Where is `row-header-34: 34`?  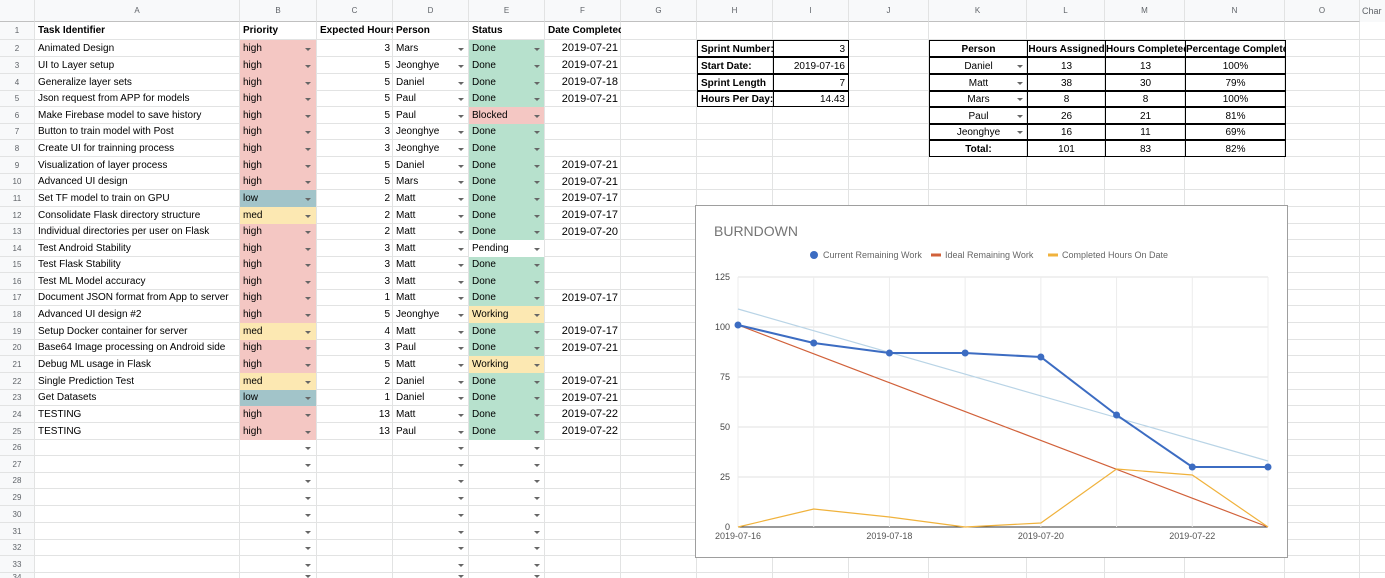
row-header-34: 34 is located at coordinates (17, 575).